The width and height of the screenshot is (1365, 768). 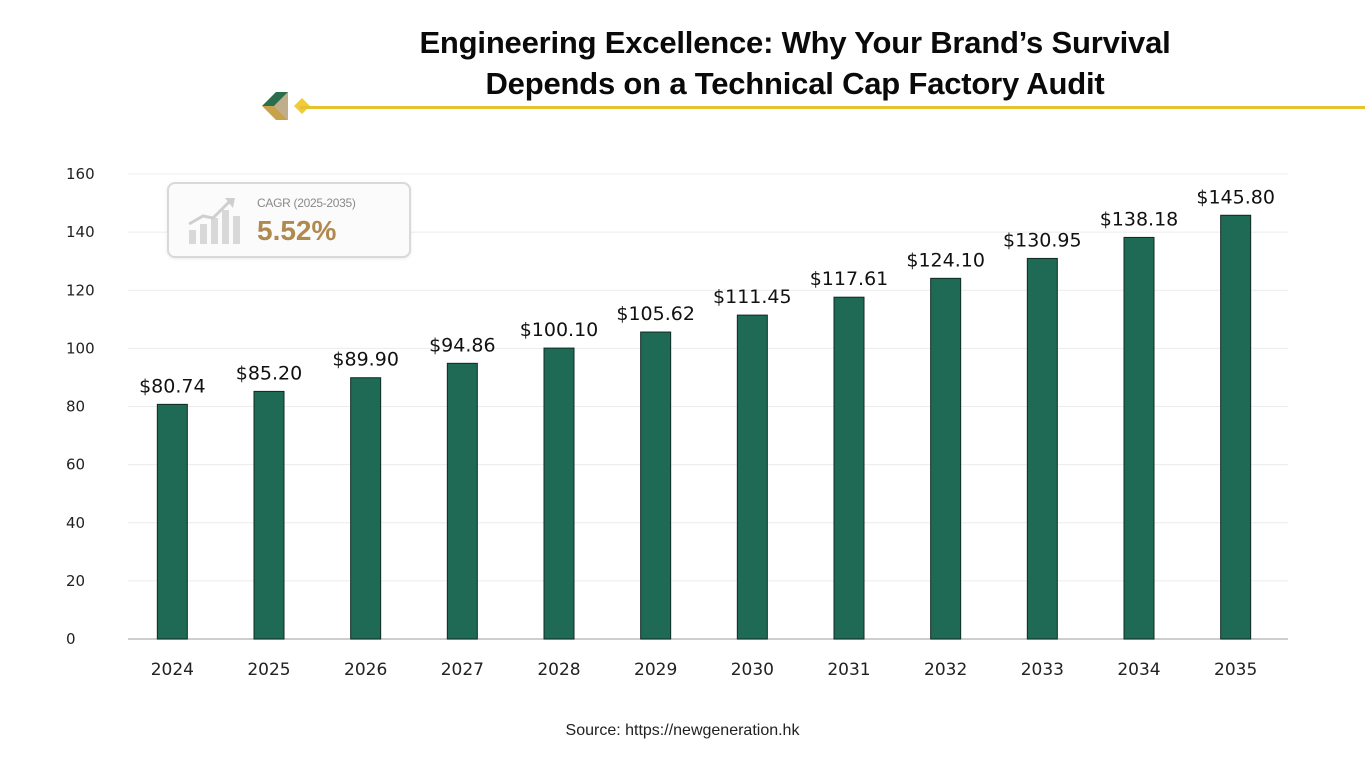 I want to click on cagr-value: 5.52%, so click(x=297, y=230).